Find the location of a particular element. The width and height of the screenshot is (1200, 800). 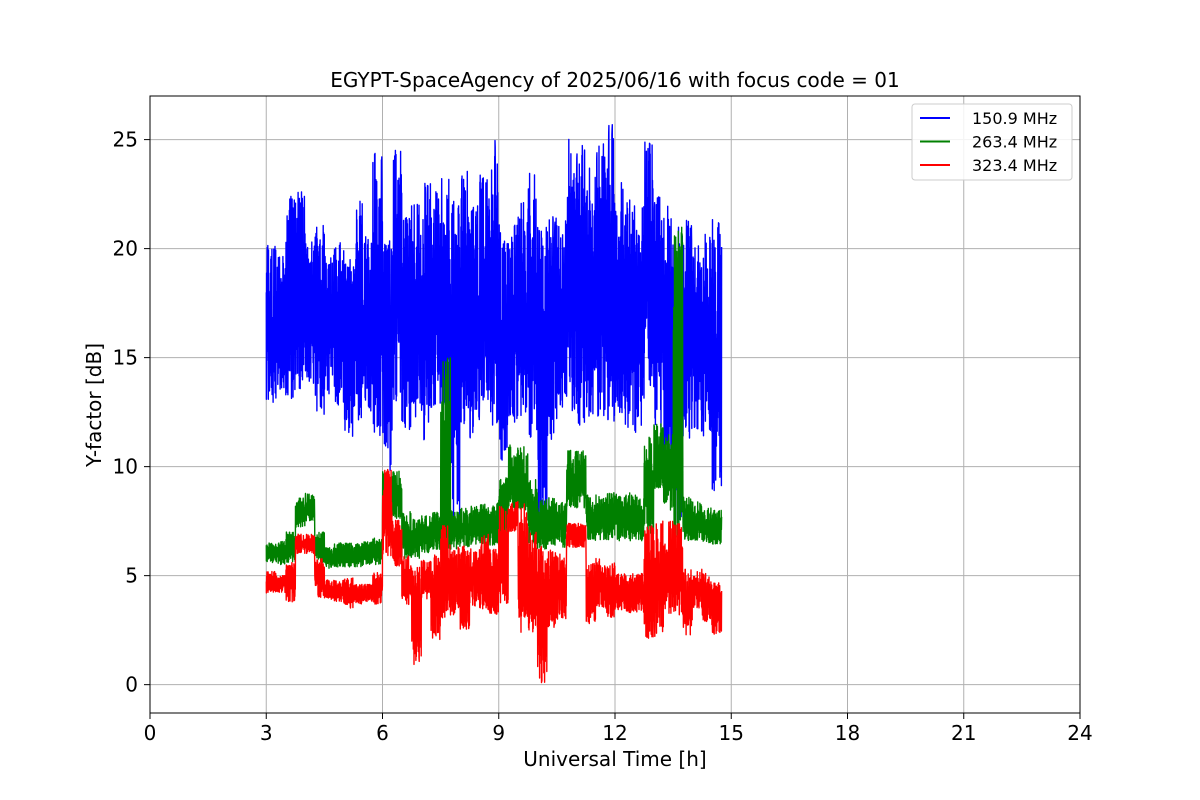

y-tick-label: 5 is located at coordinates (131, 576).